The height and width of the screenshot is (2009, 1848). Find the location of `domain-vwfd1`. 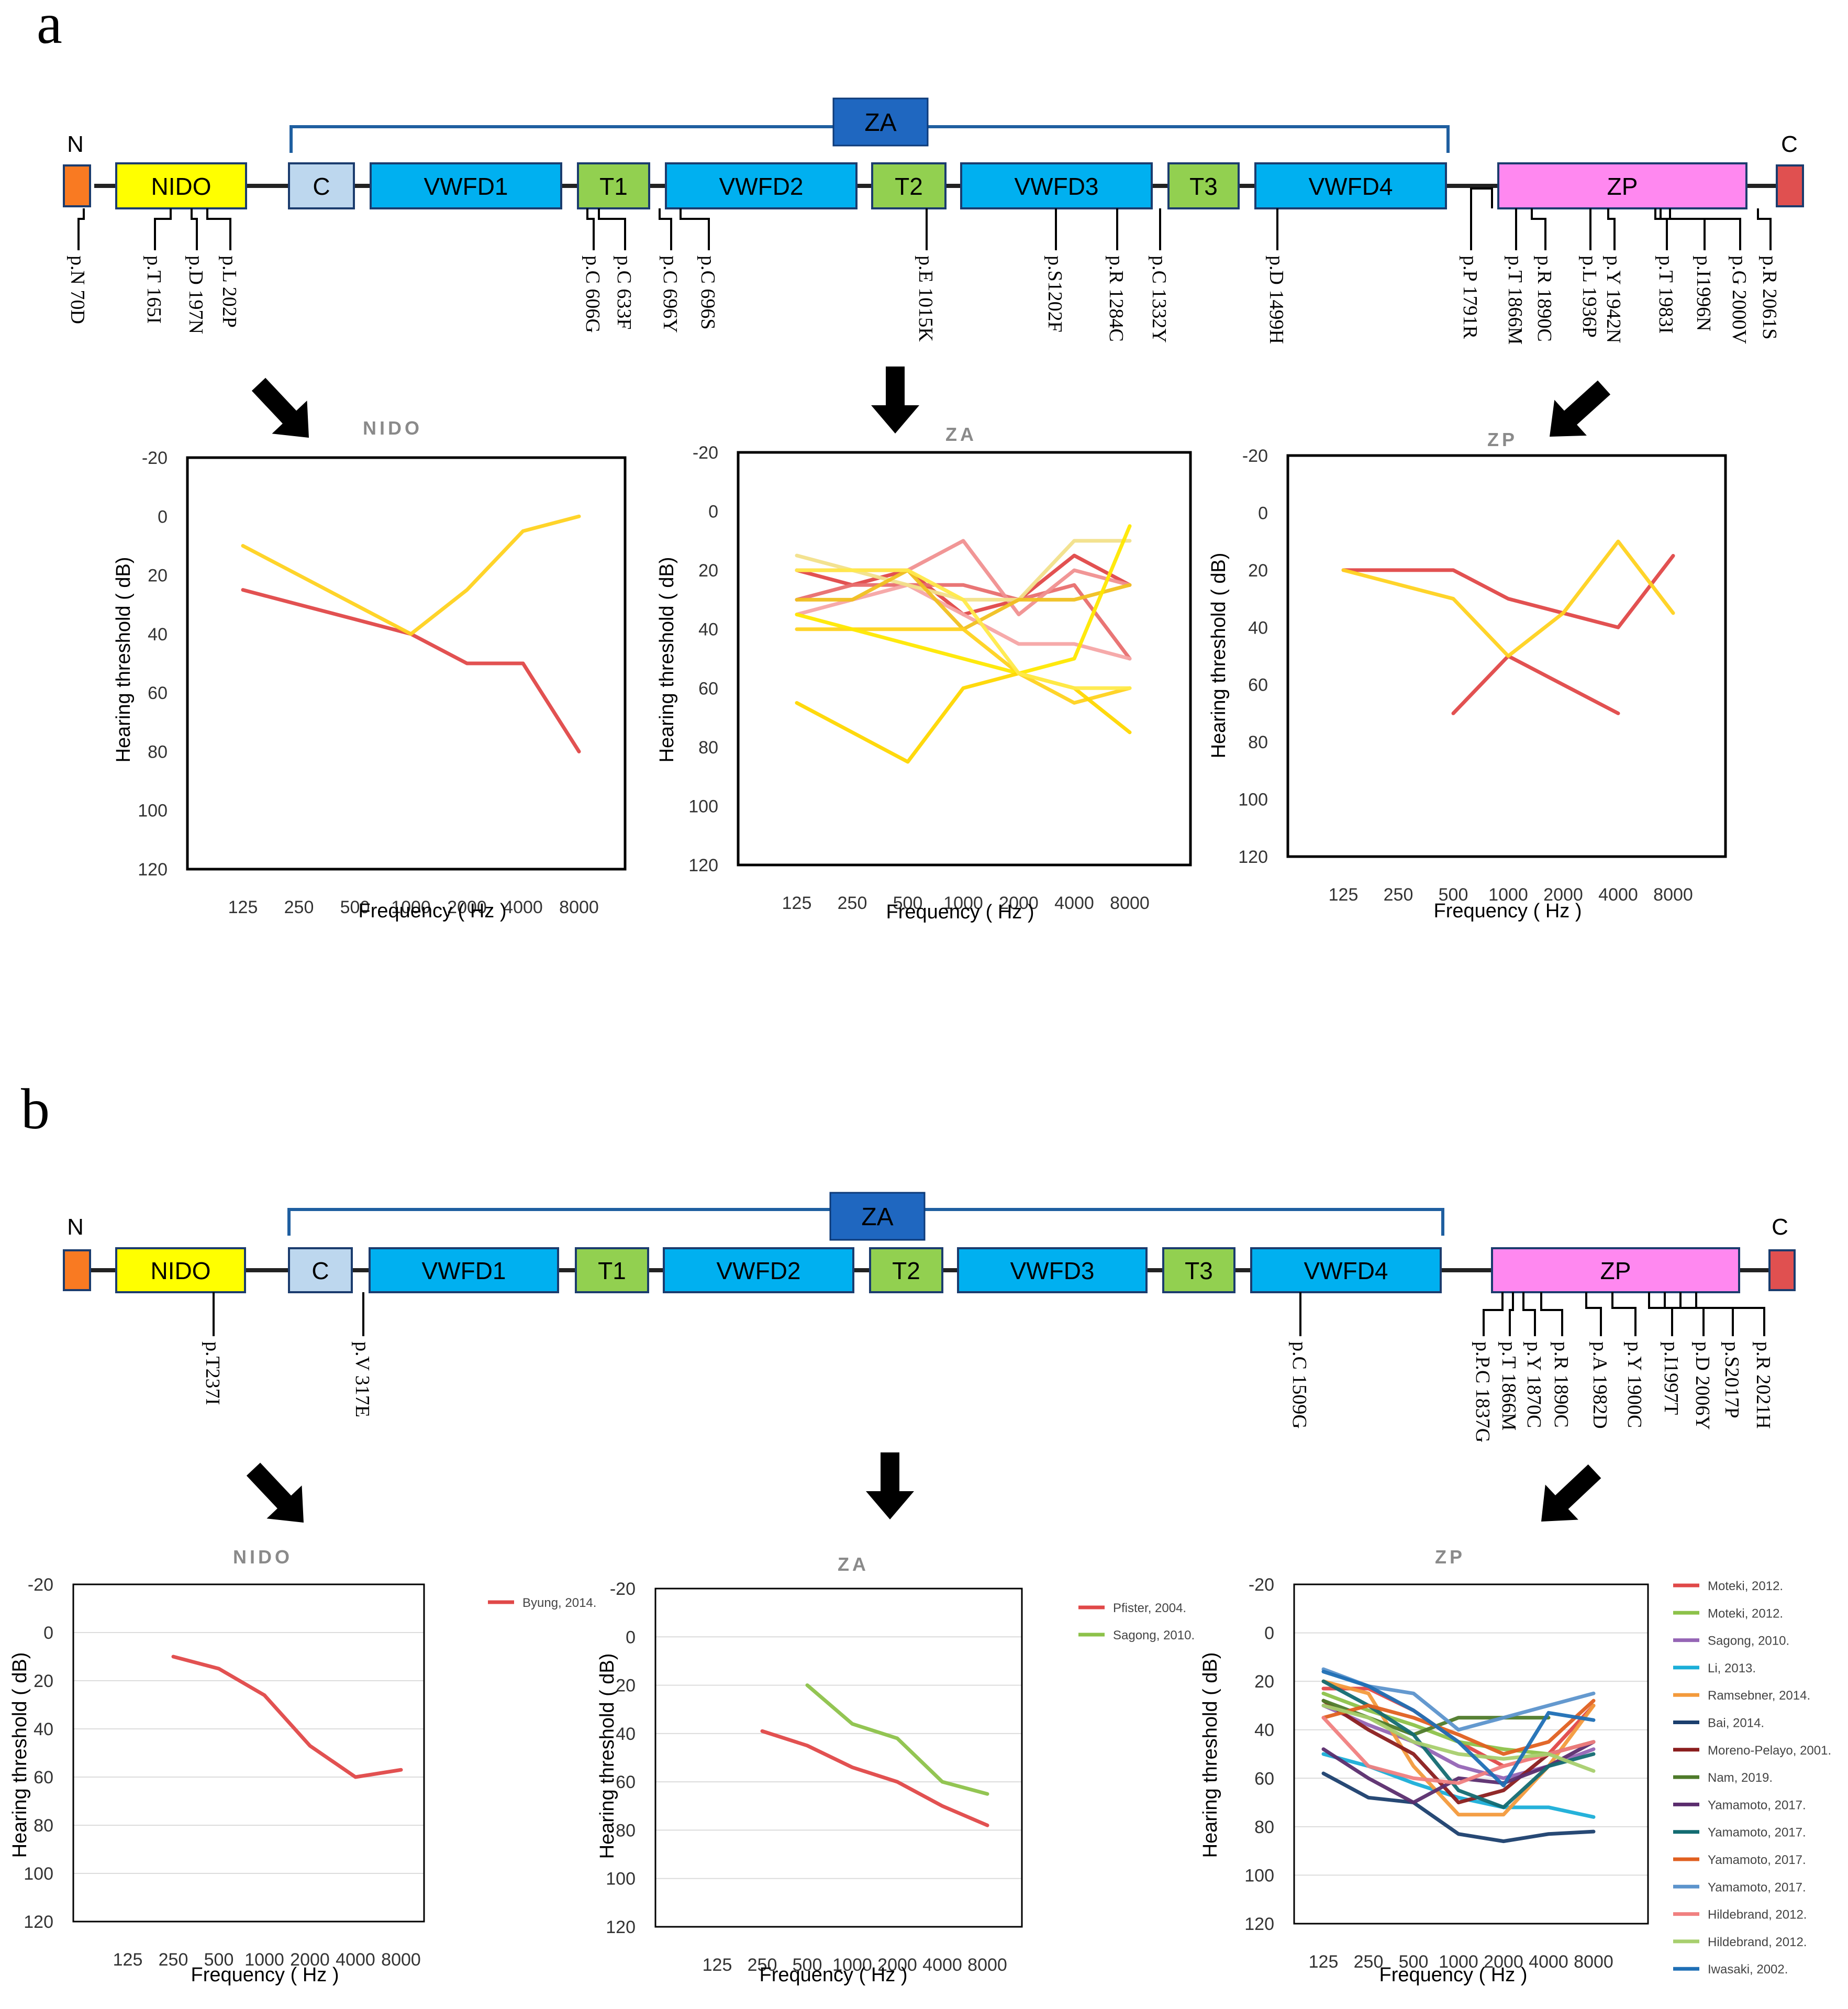

domain-vwfd1 is located at coordinates (466, 185).